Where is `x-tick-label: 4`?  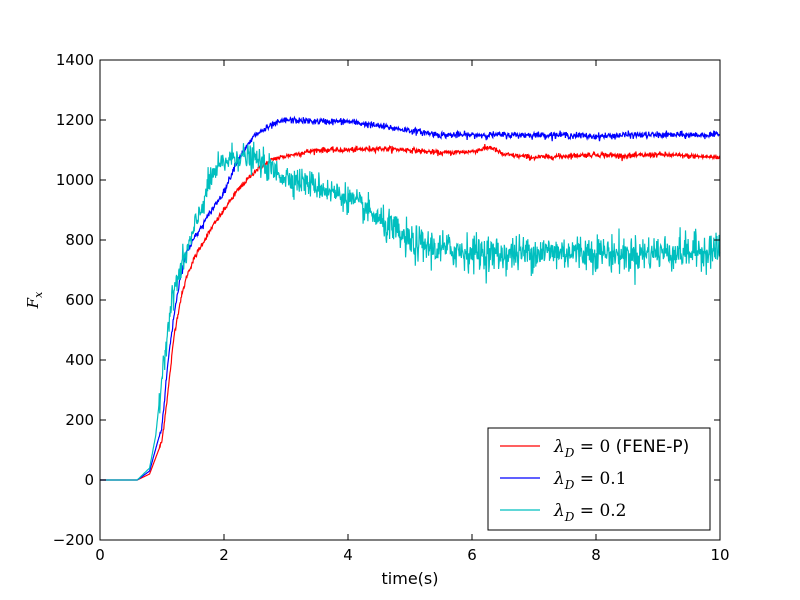
x-tick-label: 4 is located at coordinates (348, 555).